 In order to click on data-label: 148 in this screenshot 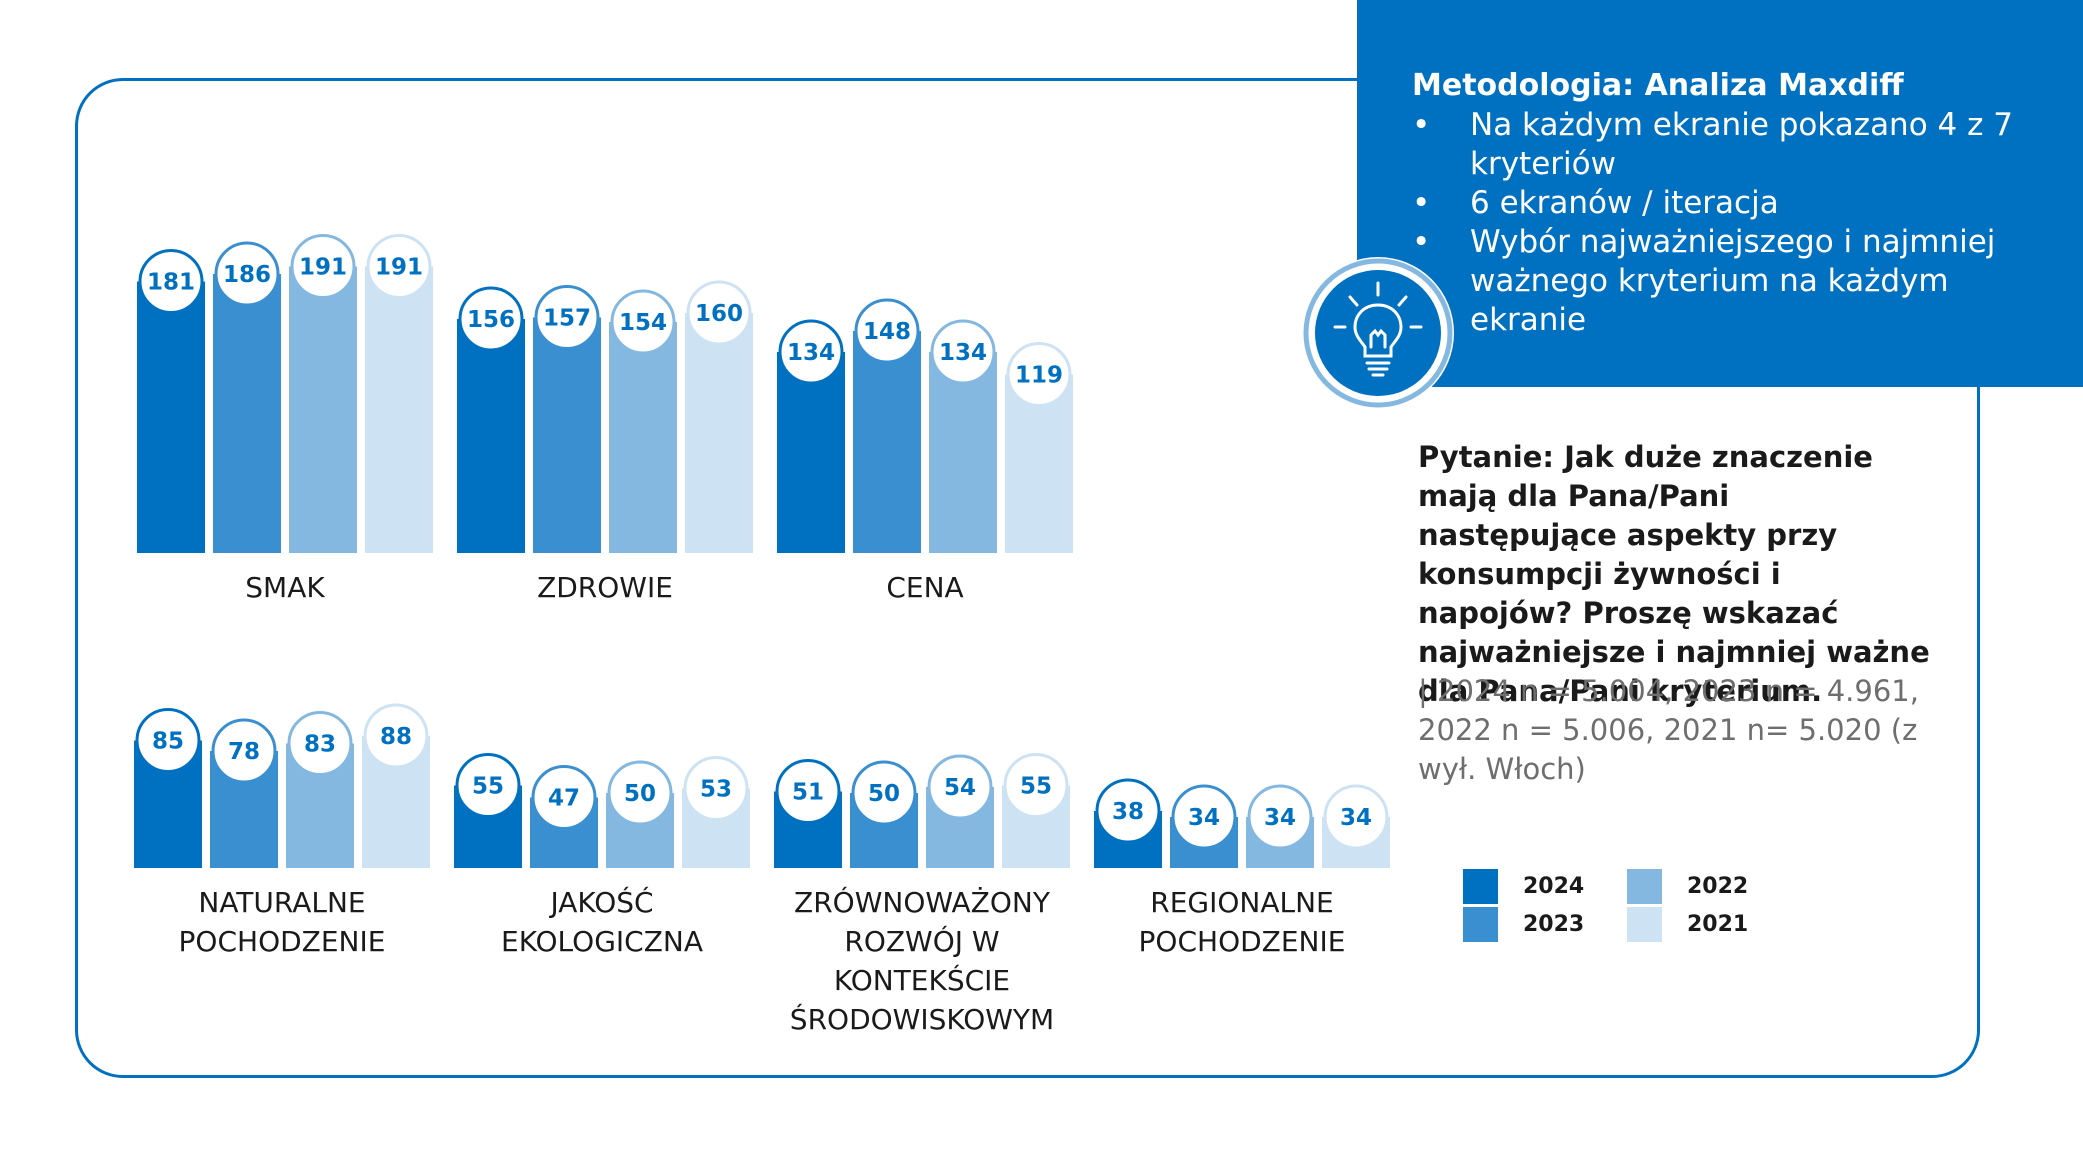, I will do `click(887, 332)`.